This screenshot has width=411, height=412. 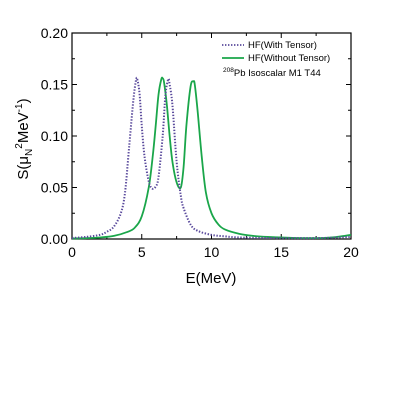 What do you see at coordinates (23, 168) in the screenshot?
I see `y-axis-title-pre: S(μ` at bounding box center [23, 168].